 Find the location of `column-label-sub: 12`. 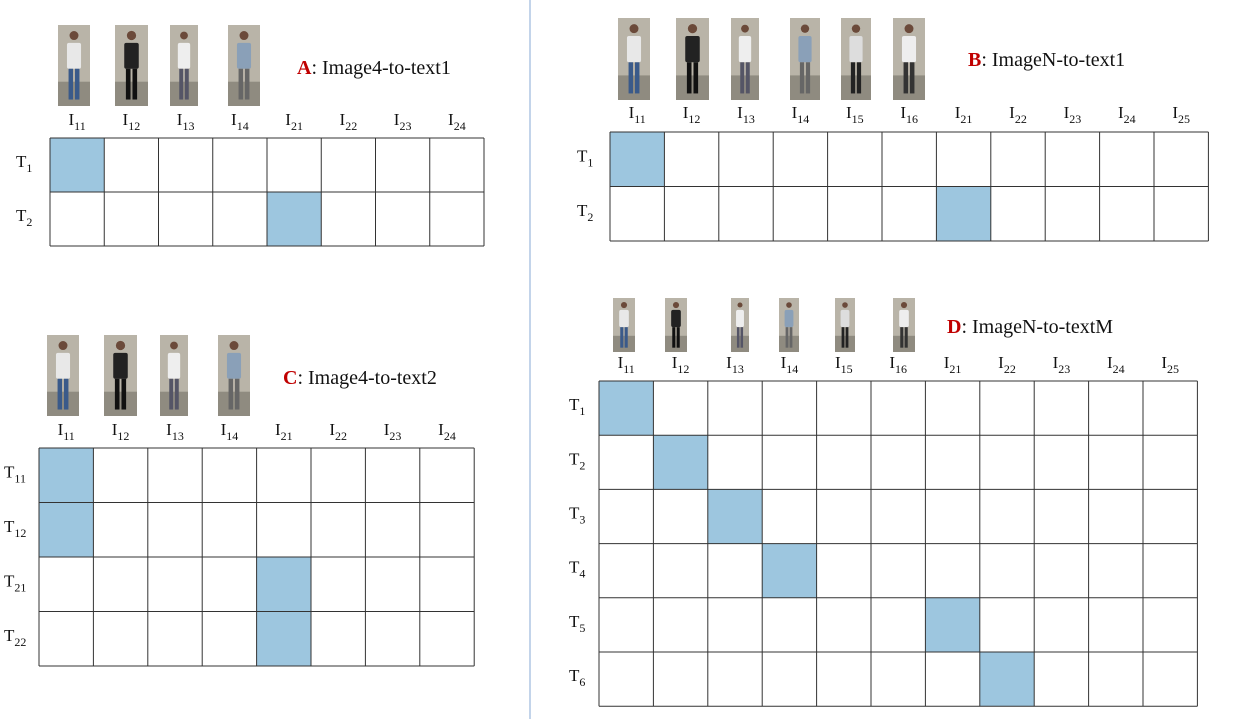

column-label-sub: 12 is located at coordinates (694, 119).